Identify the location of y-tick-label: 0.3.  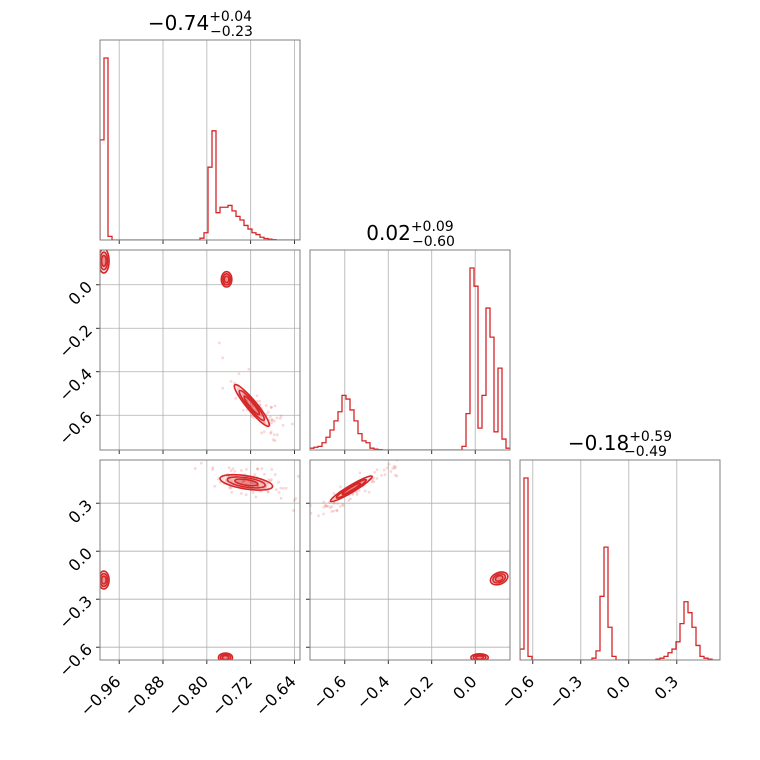
(80, 511).